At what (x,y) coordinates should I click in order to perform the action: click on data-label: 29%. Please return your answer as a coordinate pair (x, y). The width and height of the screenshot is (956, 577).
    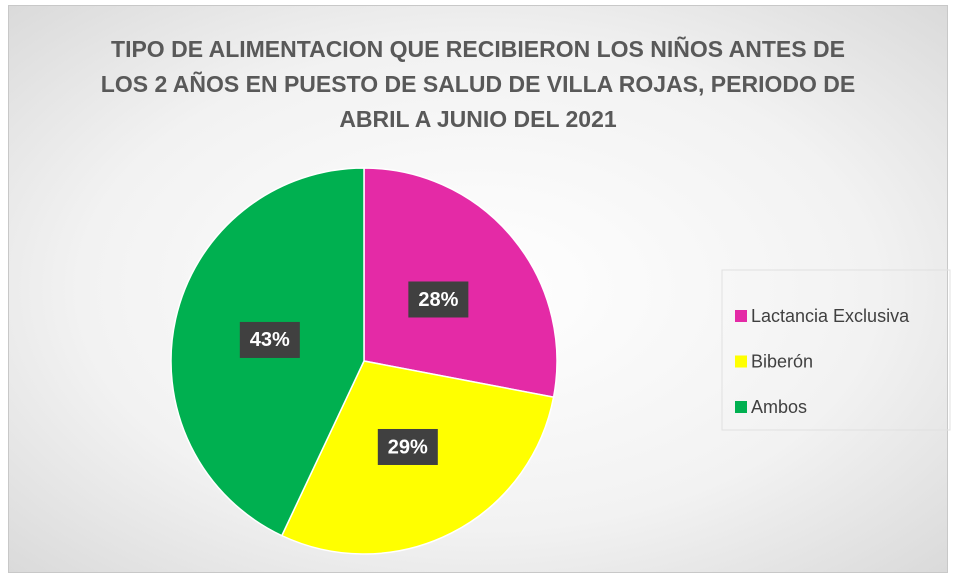
    Looking at the image, I should click on (408, 447).